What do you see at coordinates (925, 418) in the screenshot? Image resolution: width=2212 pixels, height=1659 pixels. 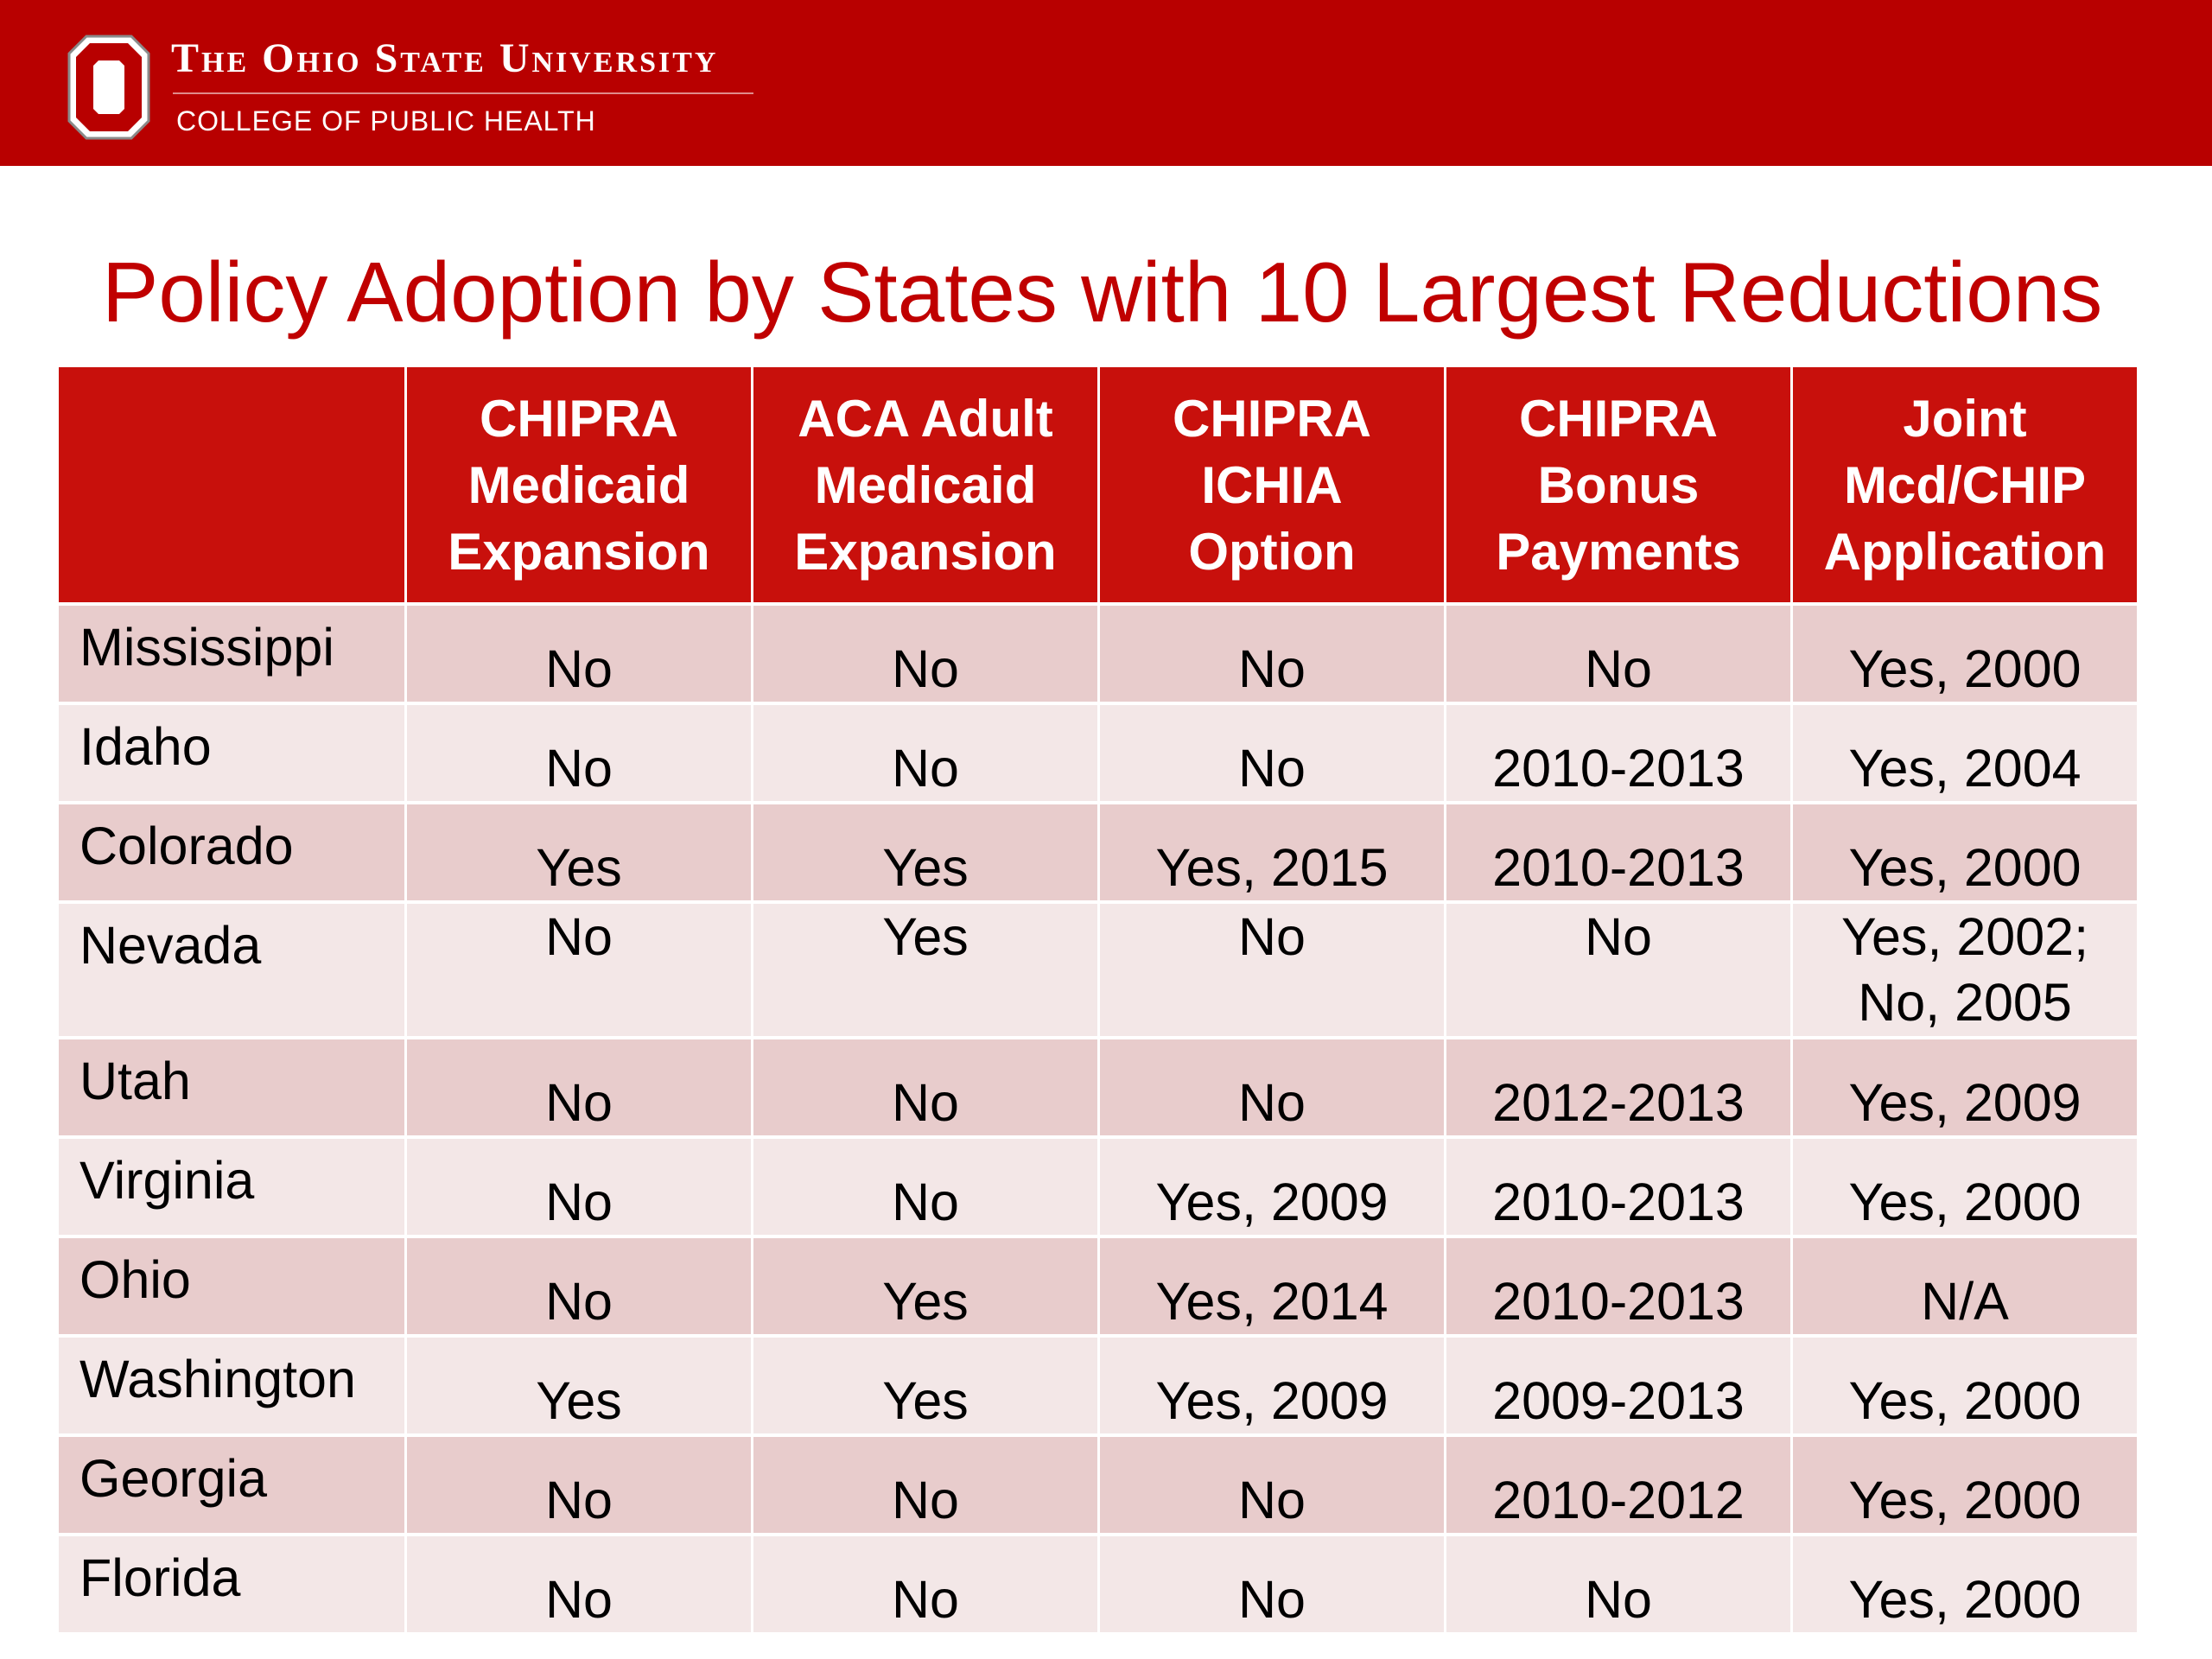 I see `column-header-line: ACA Adult` at bounding box center [925, 418].